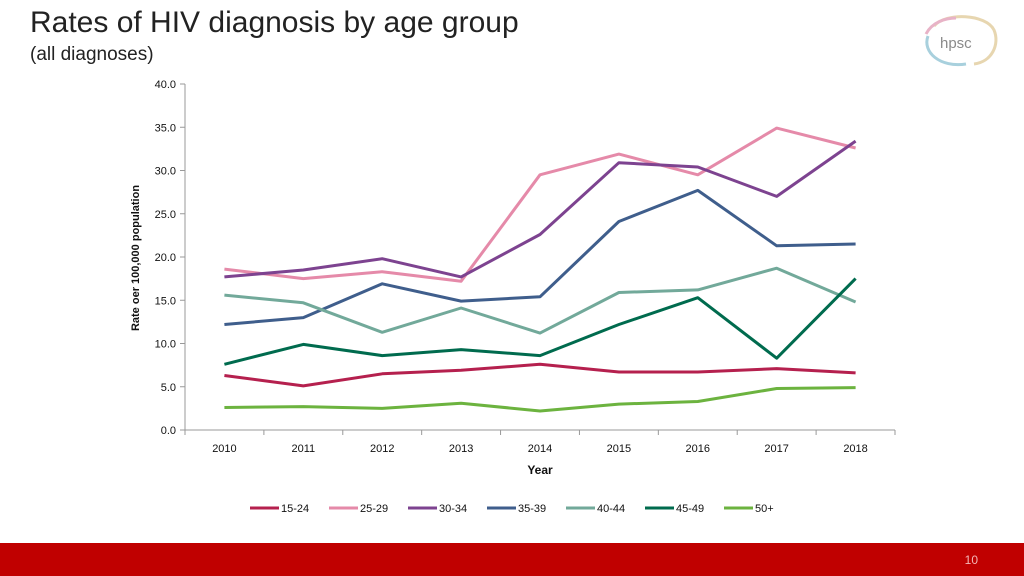 This screenshot has width=1024, height=576. Describe the element at coordinates (512, 559) in the screenshot. I see `footer-bar: 10` at that location.